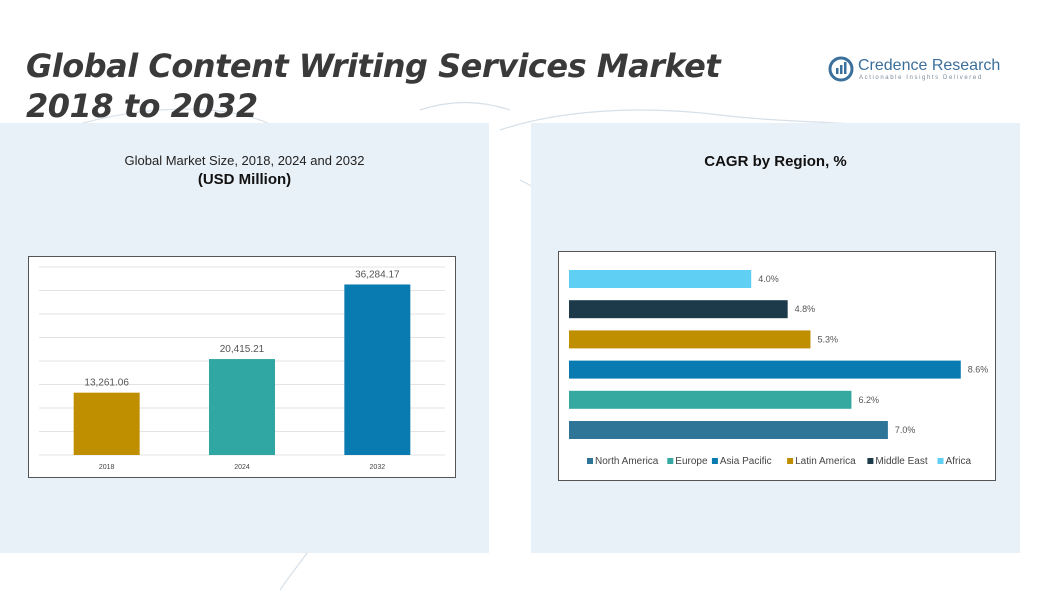 The width and height of the screenshot is (1053, 605). I want to click on page-title-line-1: Global Content Writing Services Market, so click(373, 66).